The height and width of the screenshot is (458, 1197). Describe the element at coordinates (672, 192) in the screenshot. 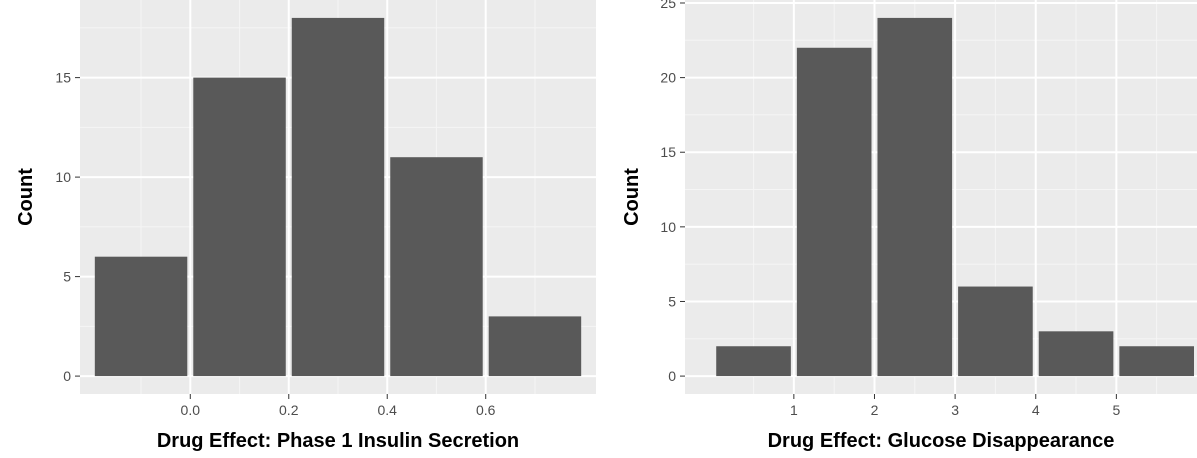

I see `y-axis-ticks: 0 5 10 15 20 25` at that location.